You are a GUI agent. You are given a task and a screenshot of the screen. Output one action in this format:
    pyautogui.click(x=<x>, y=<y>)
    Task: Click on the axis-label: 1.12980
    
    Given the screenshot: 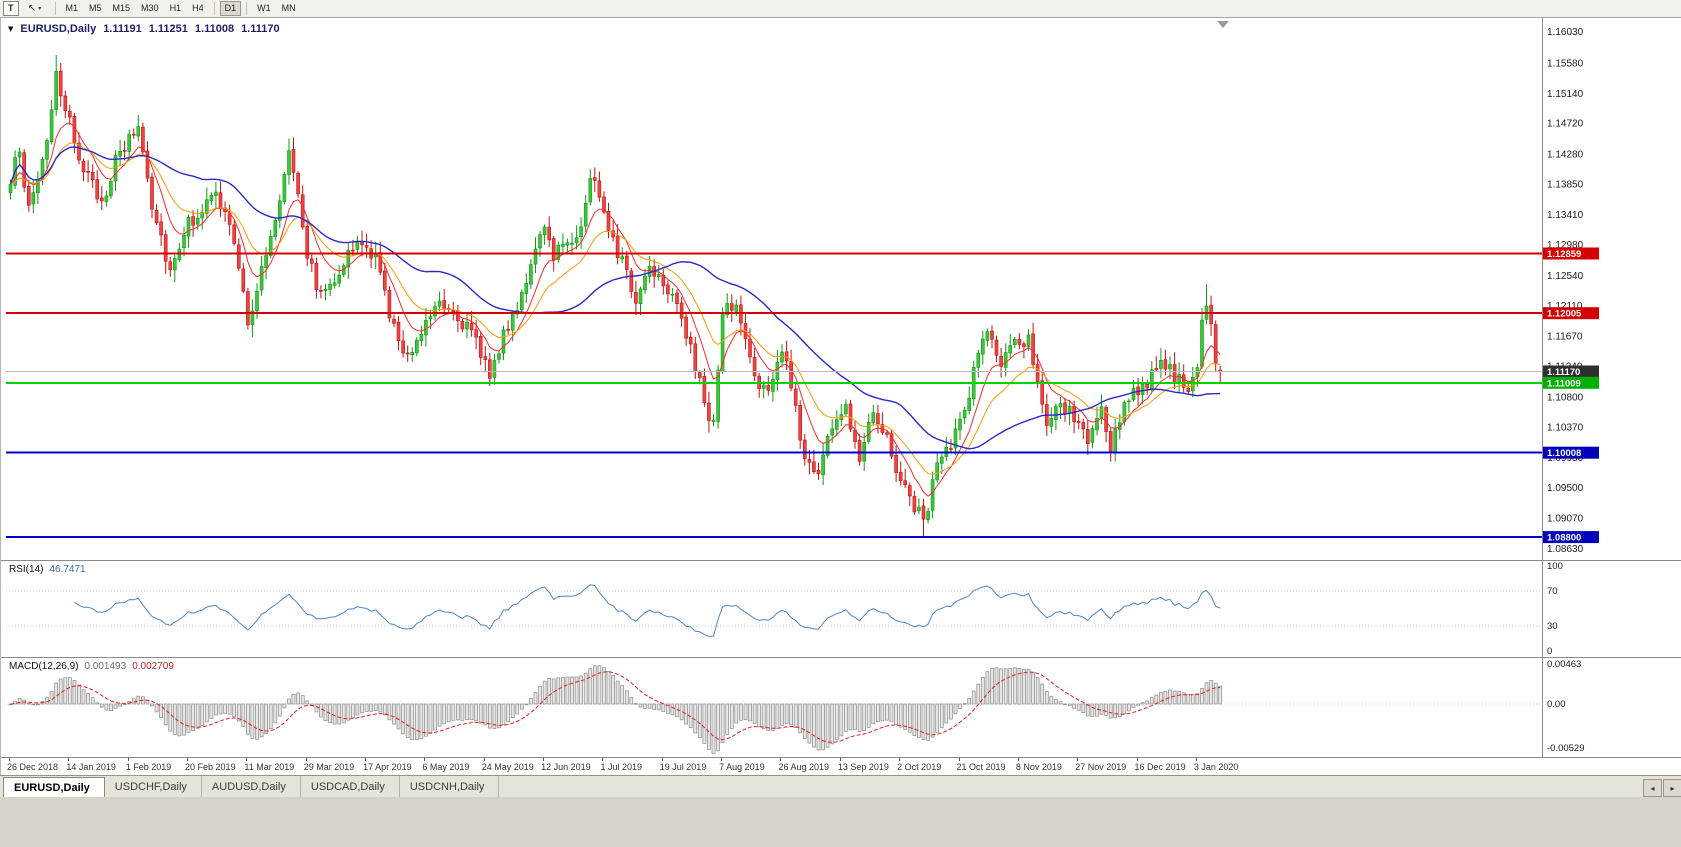 What is the action you would take?
    pyautogui.click(x=1565, y=245)
    